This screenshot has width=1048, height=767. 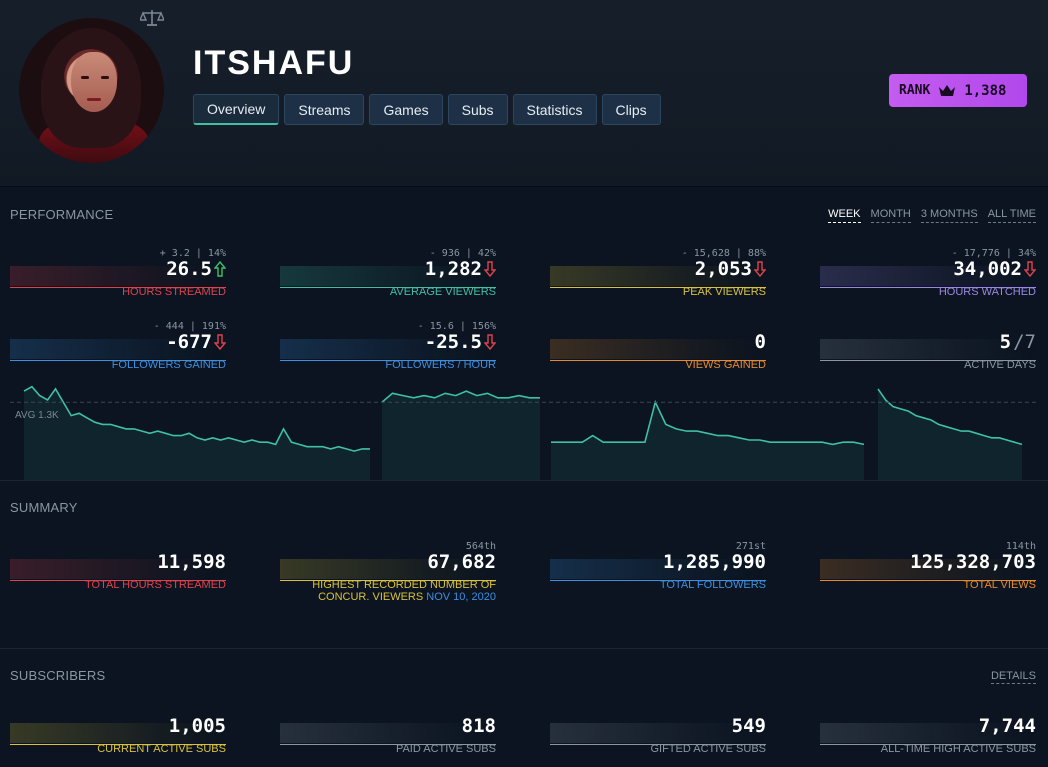 What do you see at coordinates (723, 269) in the screenshot?
I see `stat-value-text: 2,053` at bounding box center [723, 269].